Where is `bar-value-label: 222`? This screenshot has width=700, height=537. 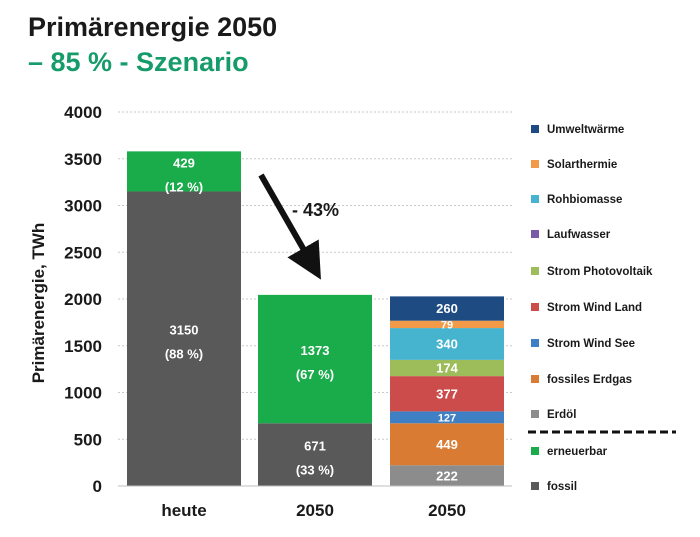
bar-value-label: 222 is located at coordinates (447, 475).